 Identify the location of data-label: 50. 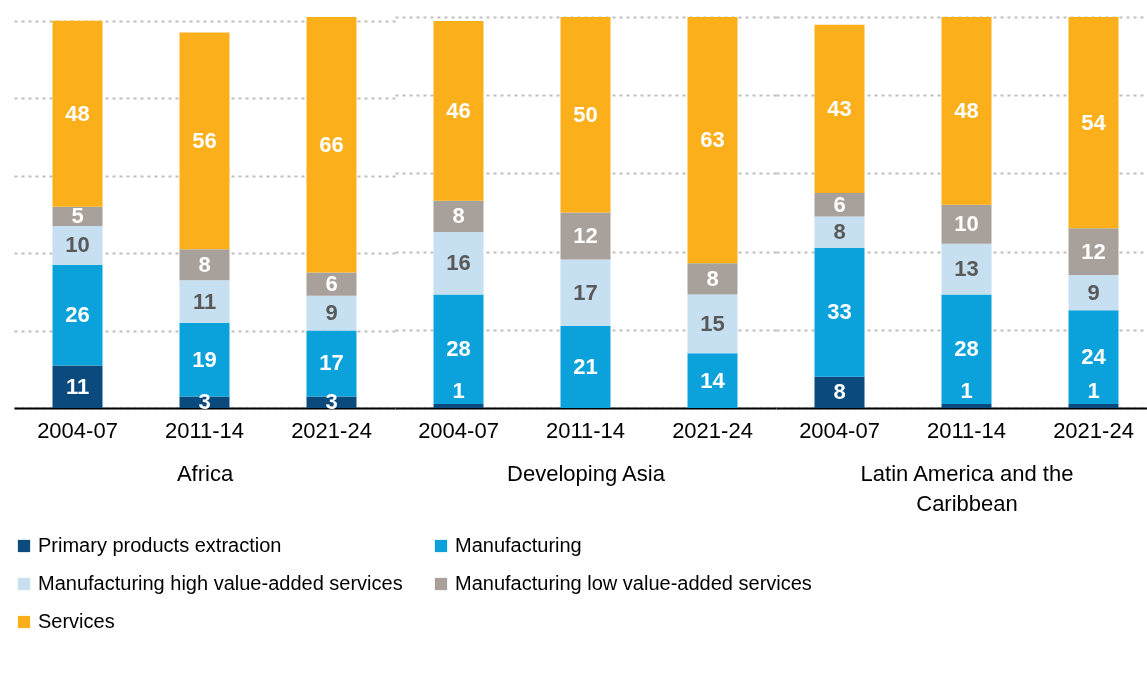
(585, 114).